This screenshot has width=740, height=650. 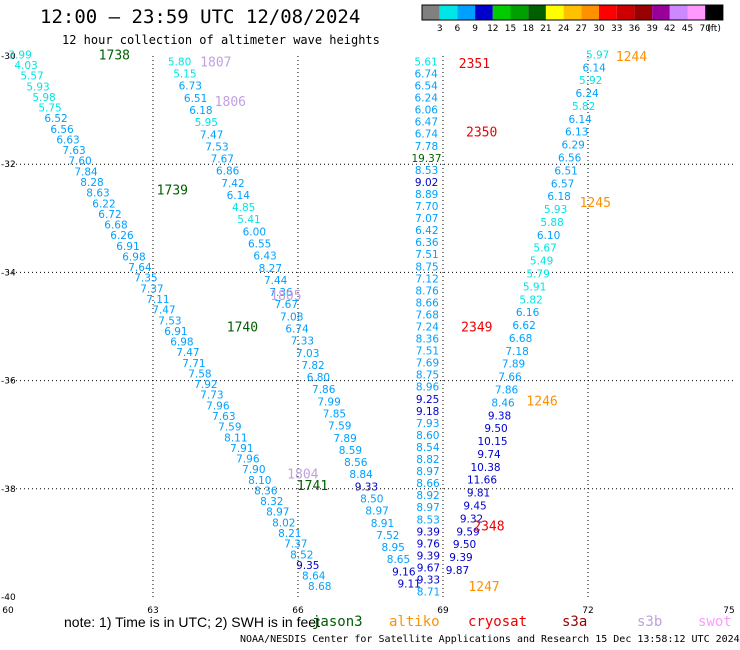 I want to click on lon-tick-label: 66, so click(x=298, y=611).